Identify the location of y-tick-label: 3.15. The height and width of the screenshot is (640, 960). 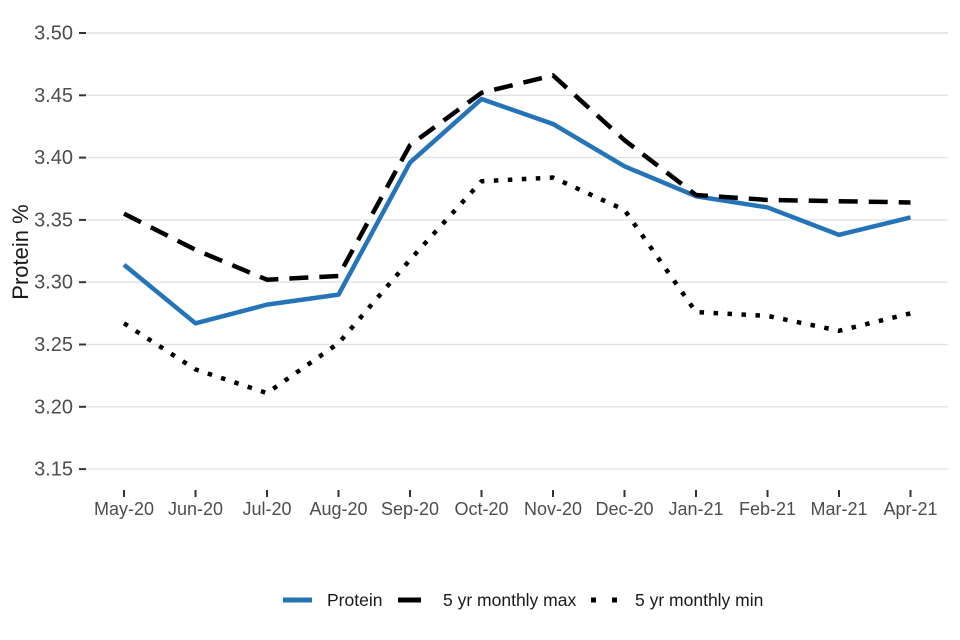
(53, 470).